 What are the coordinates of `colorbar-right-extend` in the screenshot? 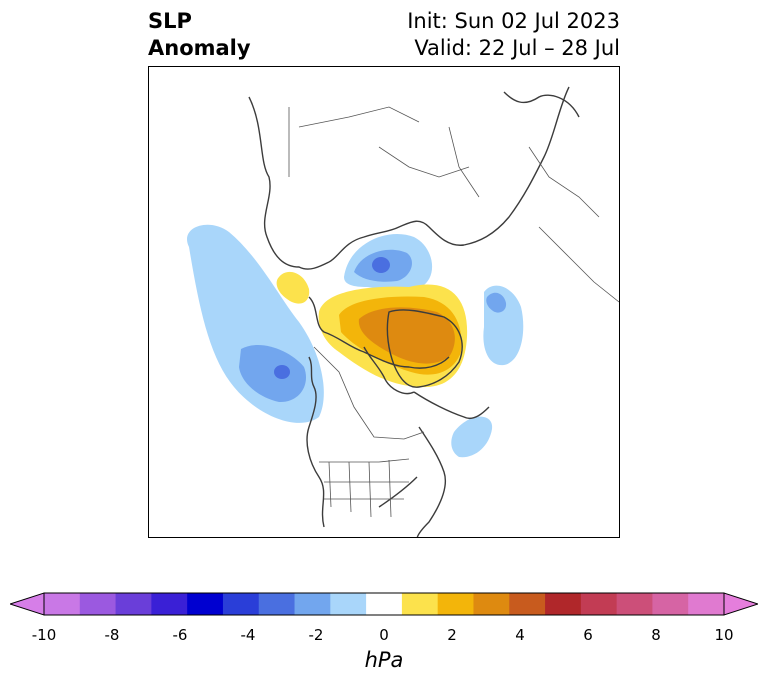 It's located at (740, 604).